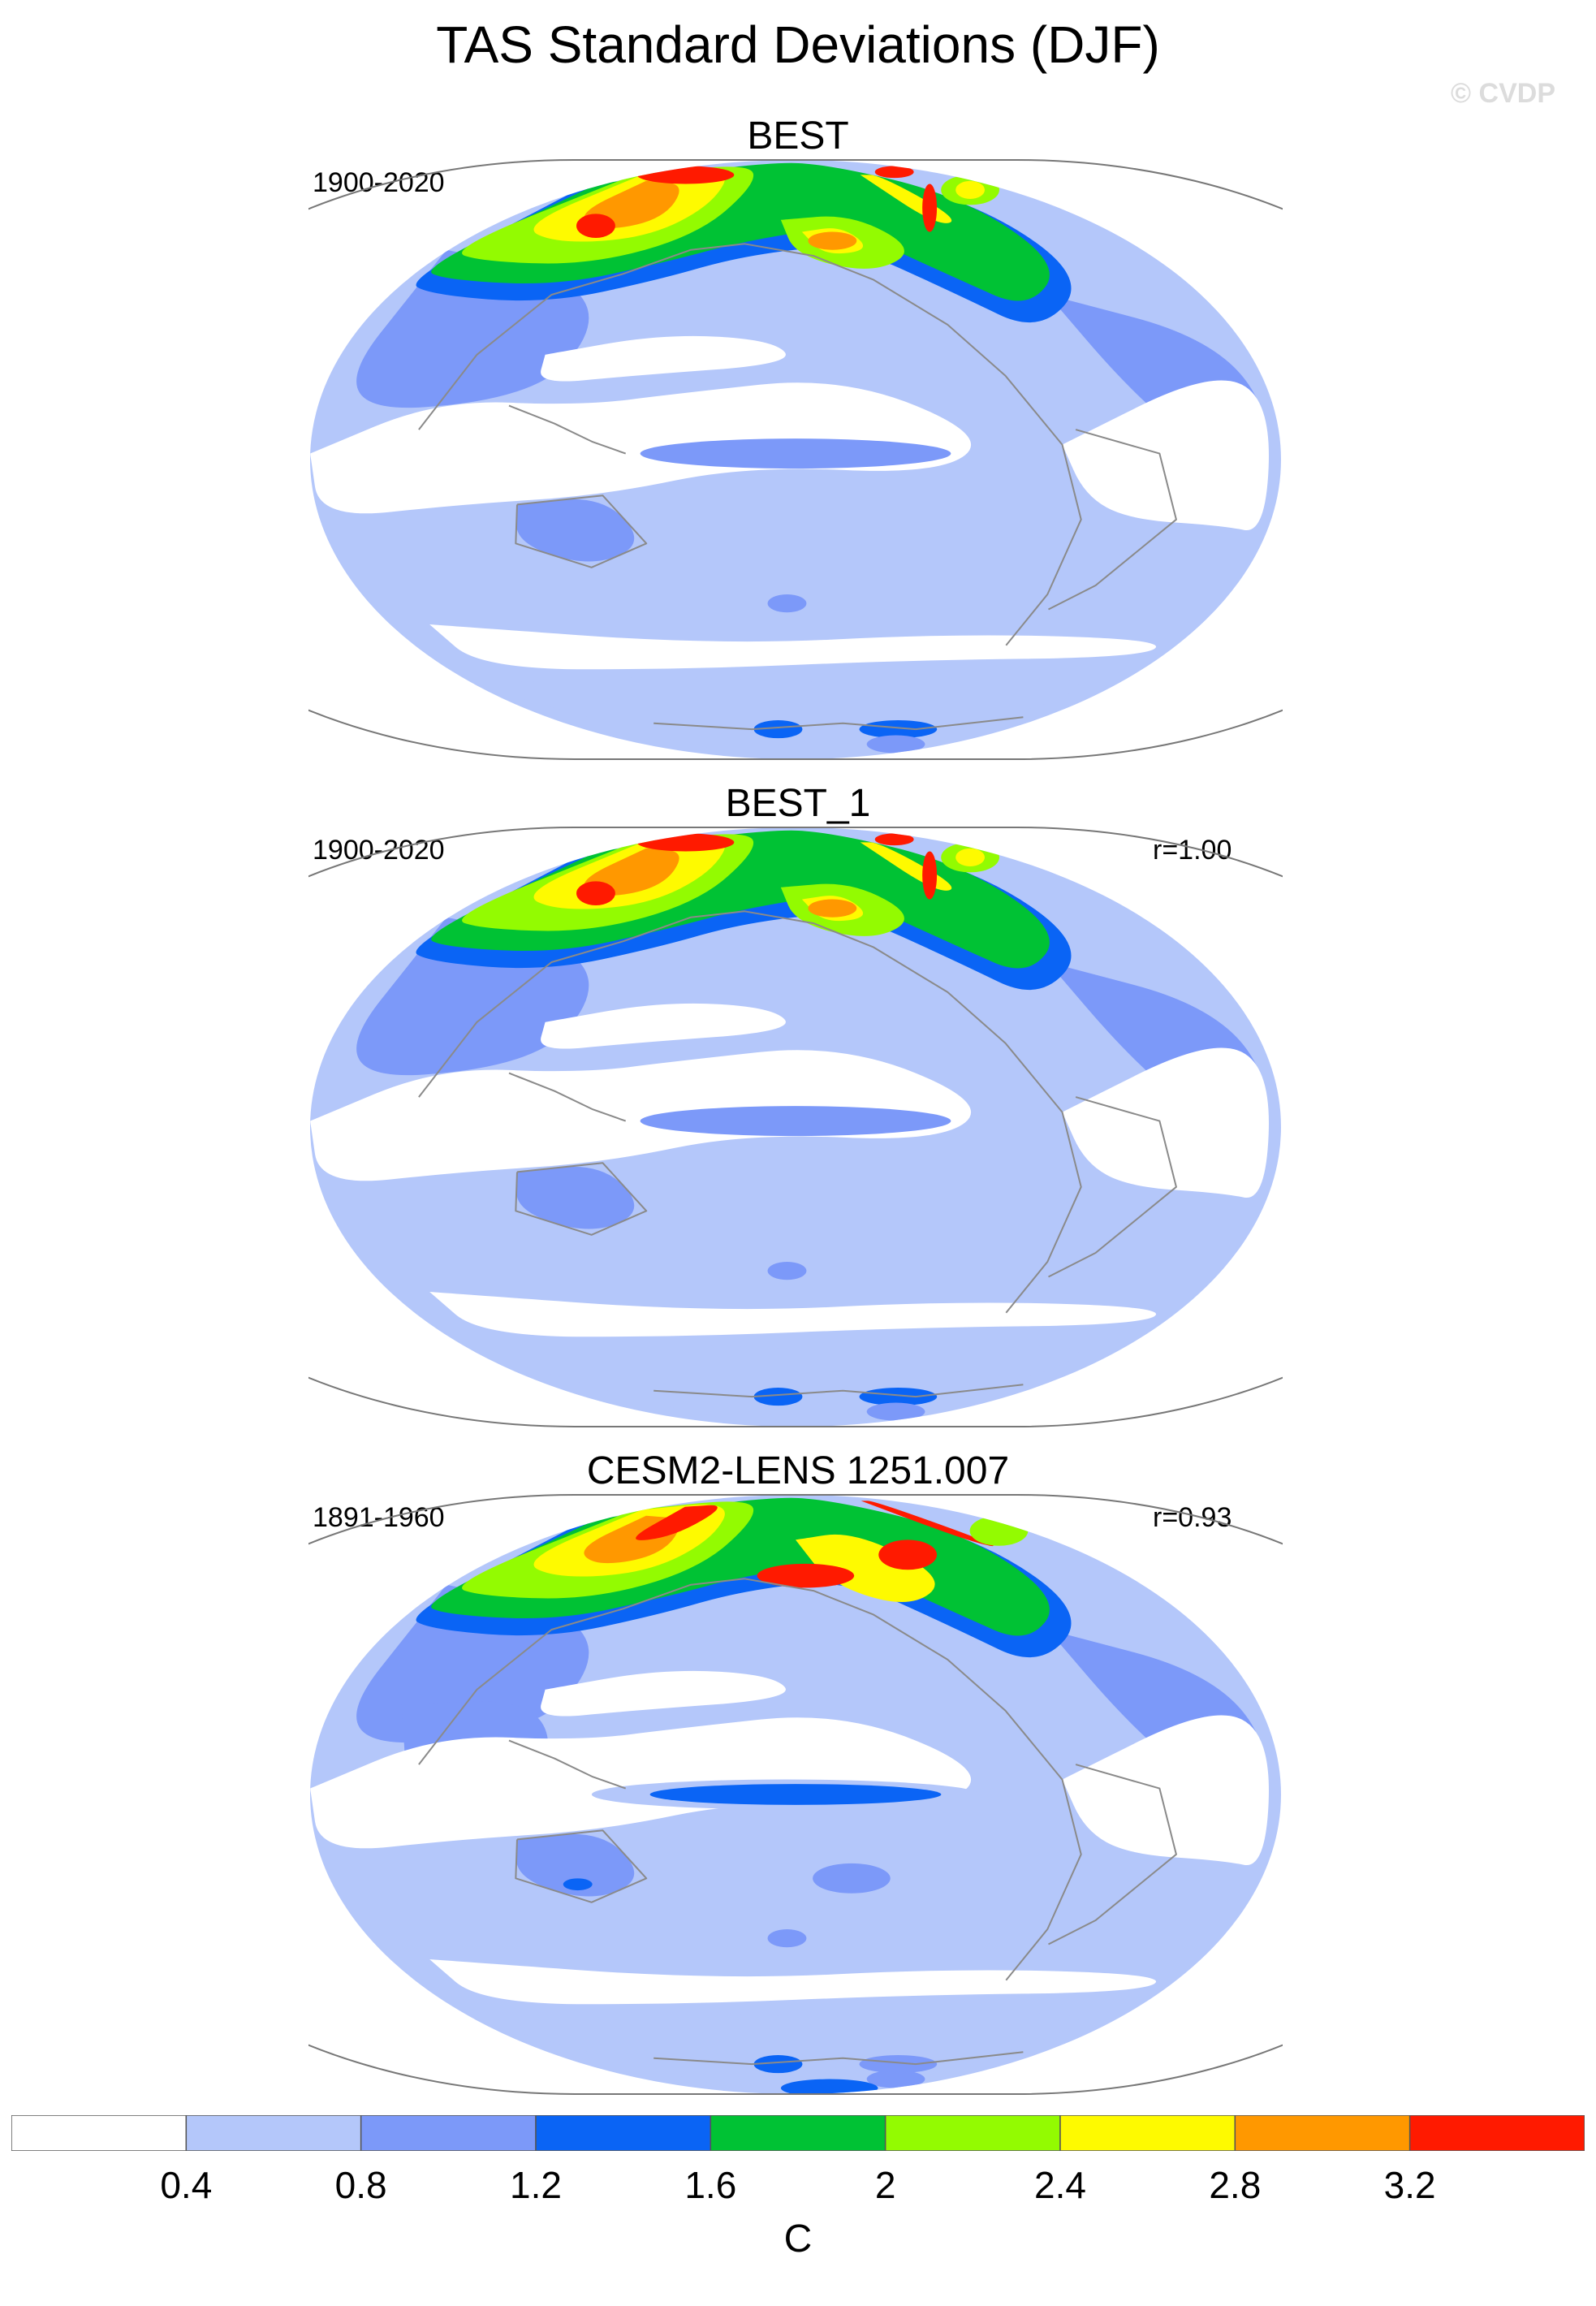 Image resolution: width=1596 pixels, height=2306 pixels. What do you see at coordinates (1192, 850) in the screenshot?
I see `panel-correlation-2: r=1.00` at bounding box center [1192, 850].